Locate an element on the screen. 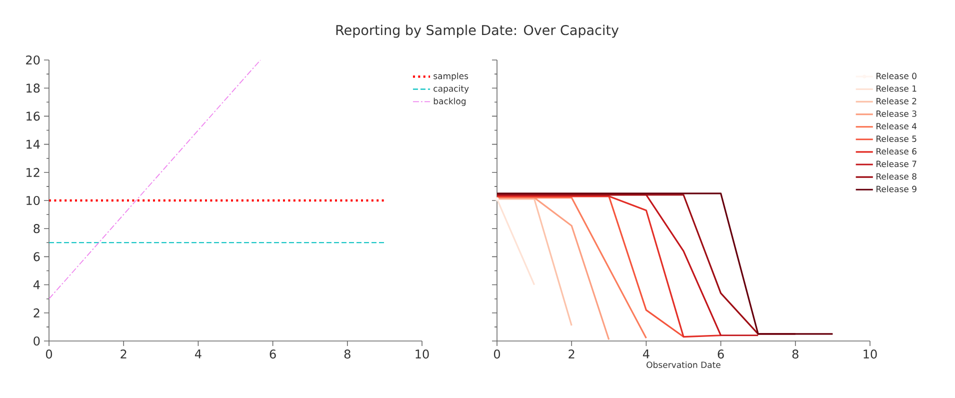 This screenshot has width=955, height=398. legend-label: Release 5 is located at coordinates (896, 138).